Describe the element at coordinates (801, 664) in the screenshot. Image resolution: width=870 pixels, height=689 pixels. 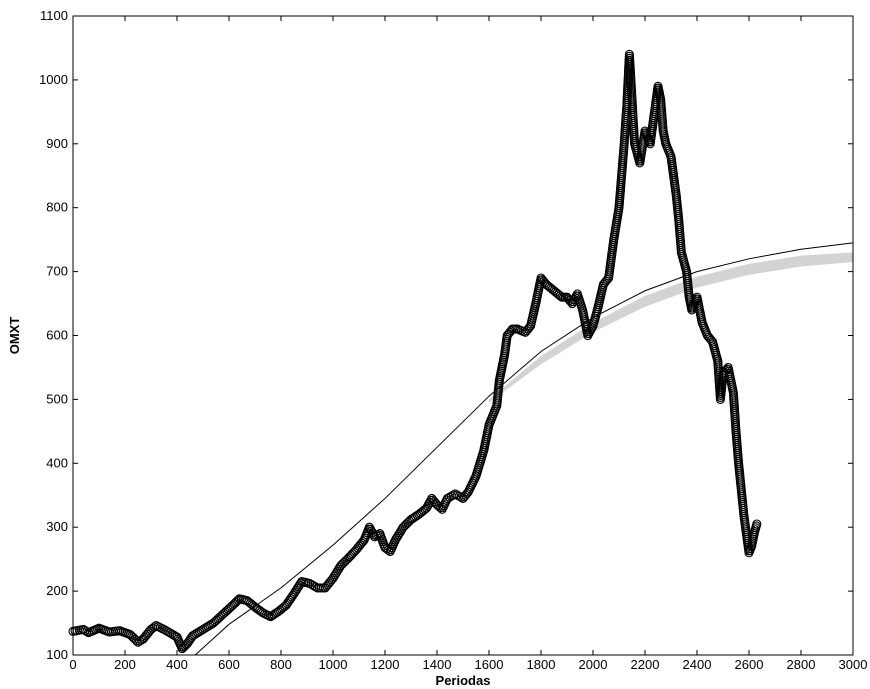
I see `x-tick-label: 2800` at that location.